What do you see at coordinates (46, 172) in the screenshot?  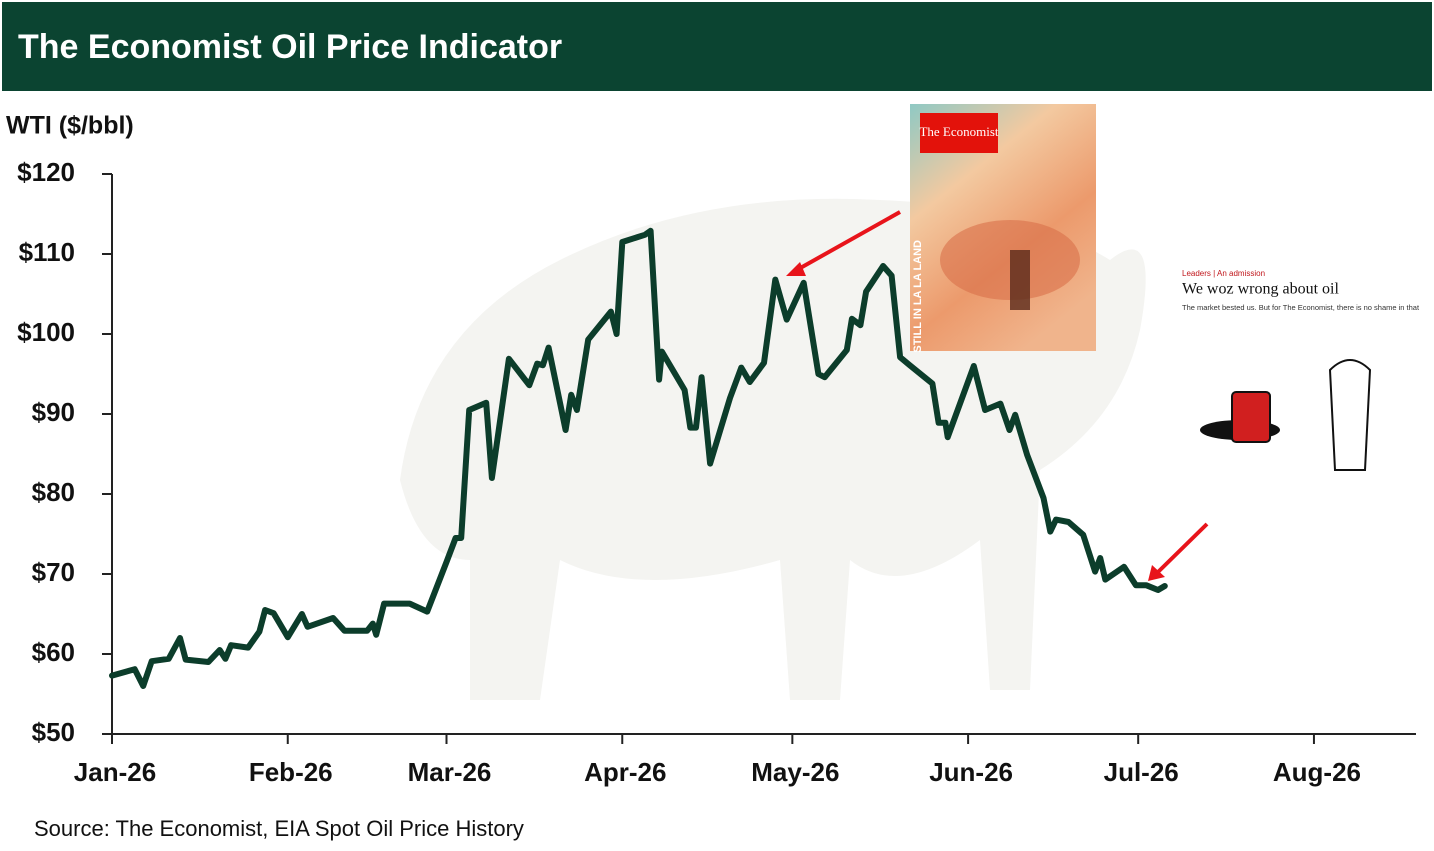 I see `y-tick-label: $120` at bounding box center [46, 172].